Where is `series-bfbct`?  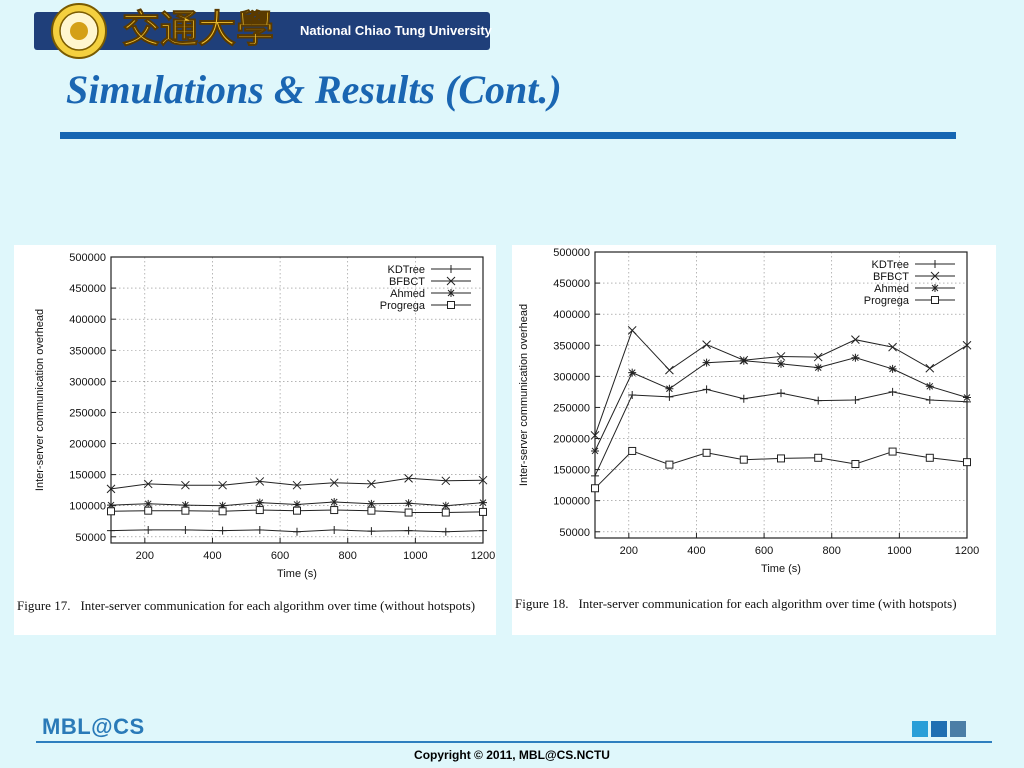
series-bfbct is located at coordinates (781, 382).